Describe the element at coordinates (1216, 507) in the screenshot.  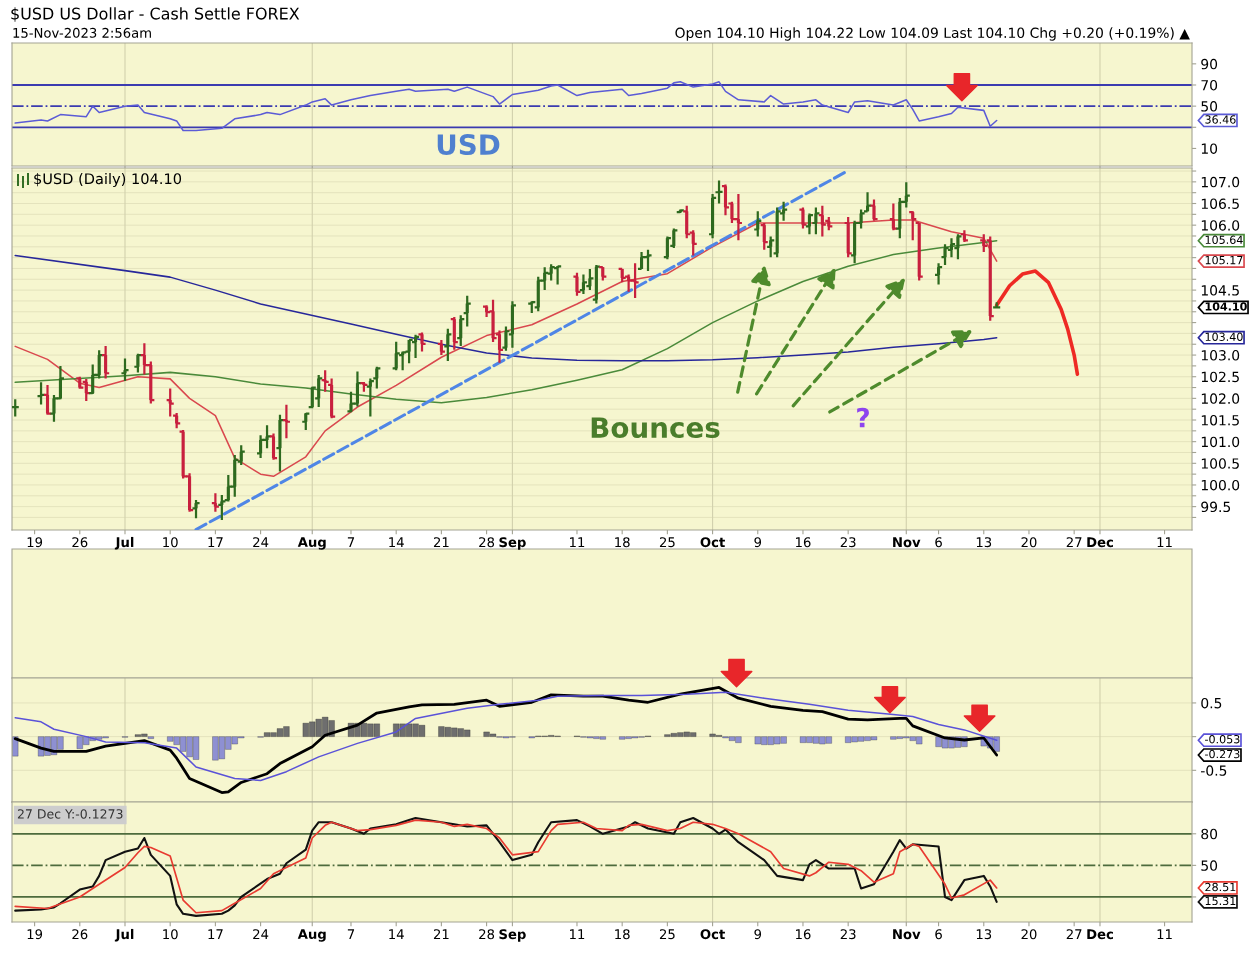
I see `y-tick-label: 99.5` at that location.